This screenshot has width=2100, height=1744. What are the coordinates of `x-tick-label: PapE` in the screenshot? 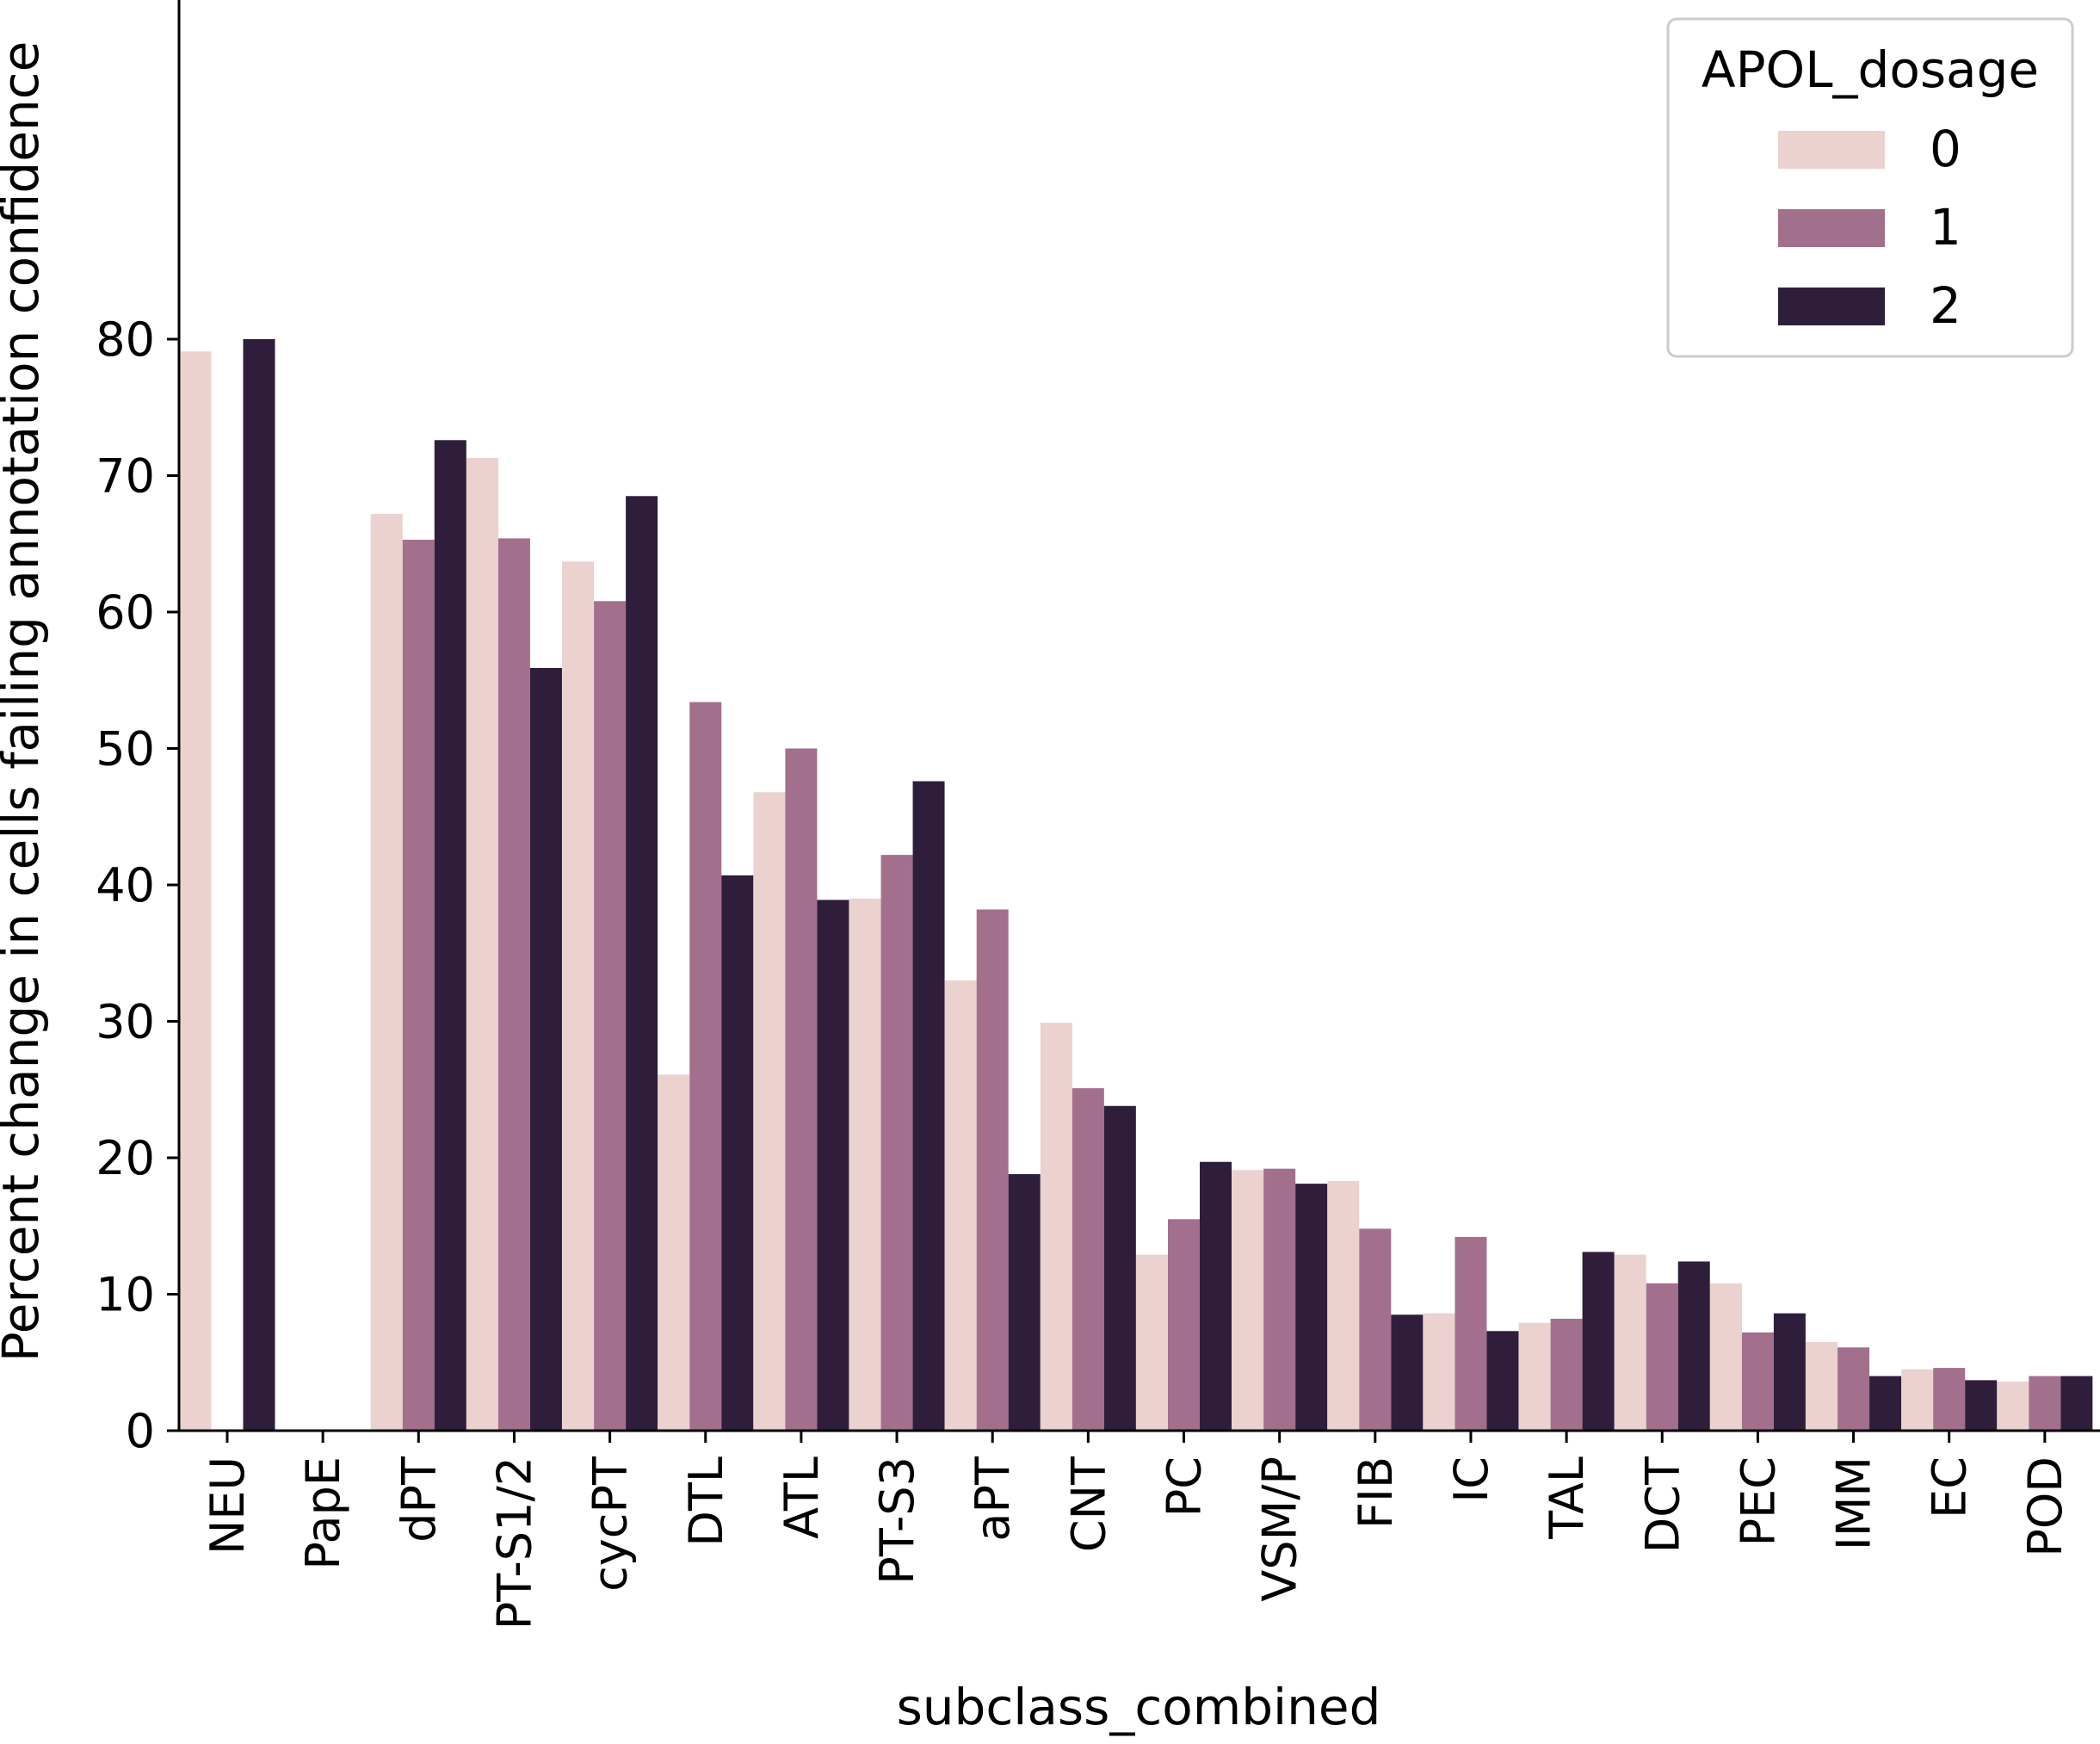 It's located at (323, 1513).